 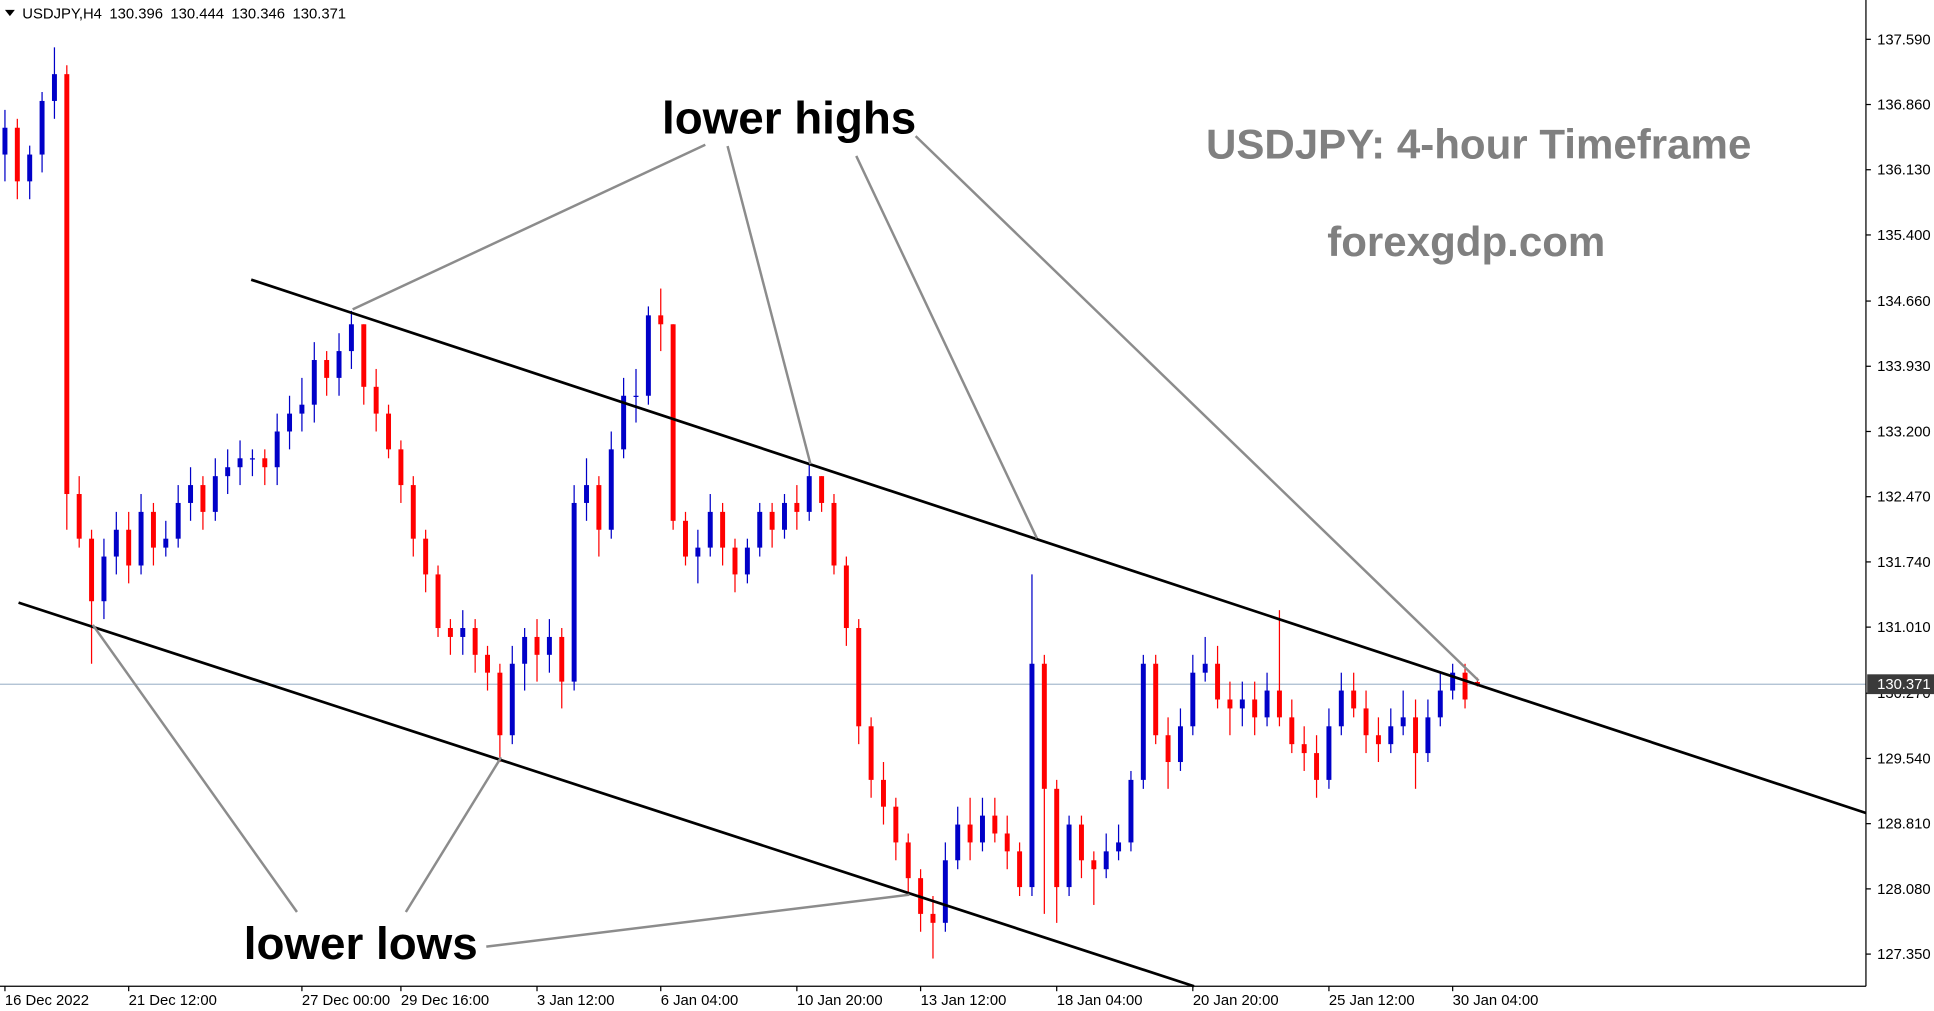 I want to click on y-tick-label: 133.200, so click(x=1904, y=432).